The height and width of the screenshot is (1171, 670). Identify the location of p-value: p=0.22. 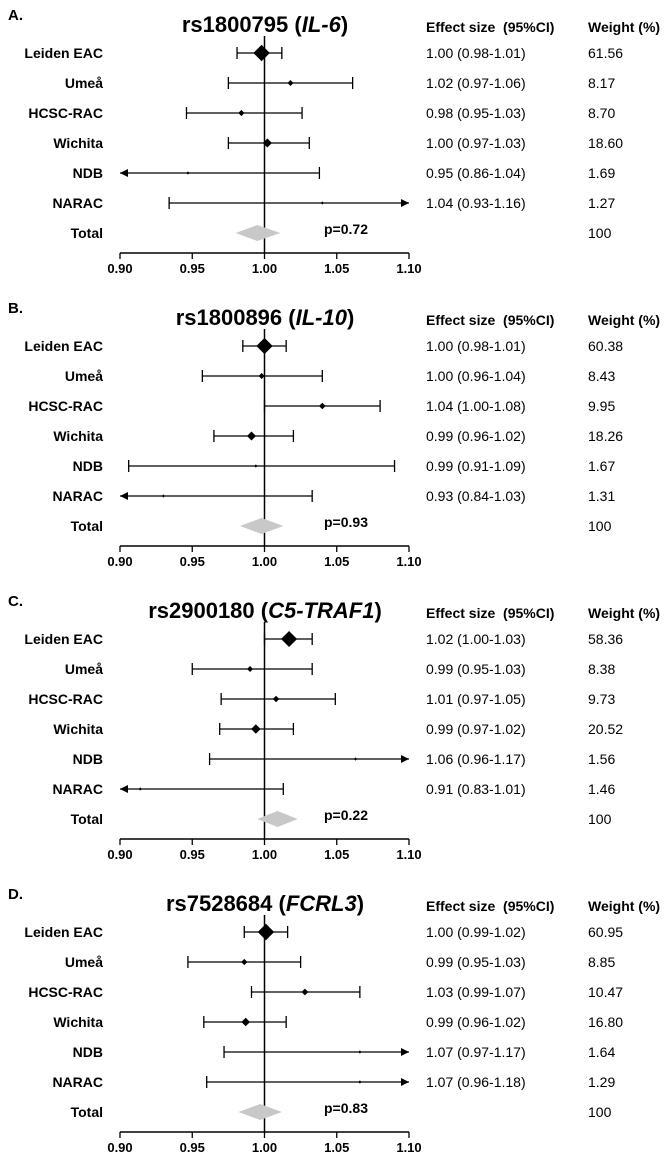
(346, 815).